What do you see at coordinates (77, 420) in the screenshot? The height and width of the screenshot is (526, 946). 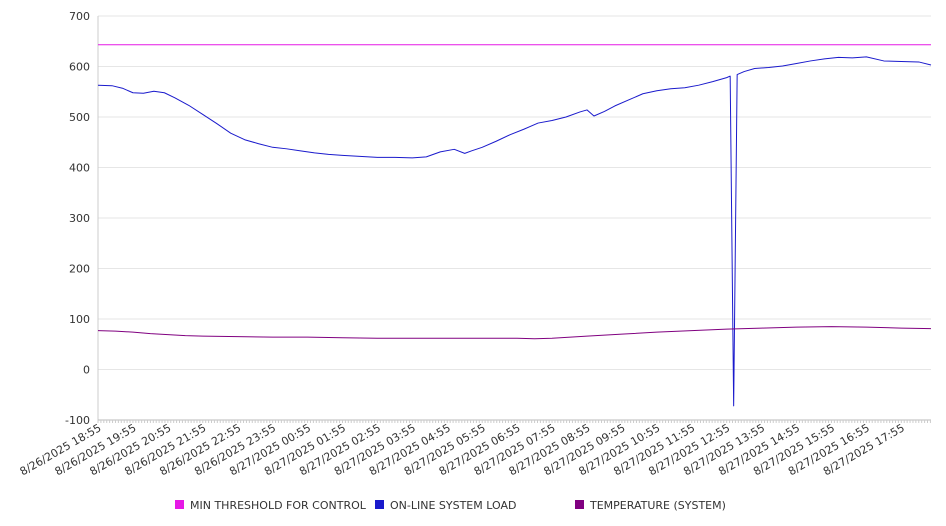 I see `y-tick-label: -100` at bounding box center [77, 420].